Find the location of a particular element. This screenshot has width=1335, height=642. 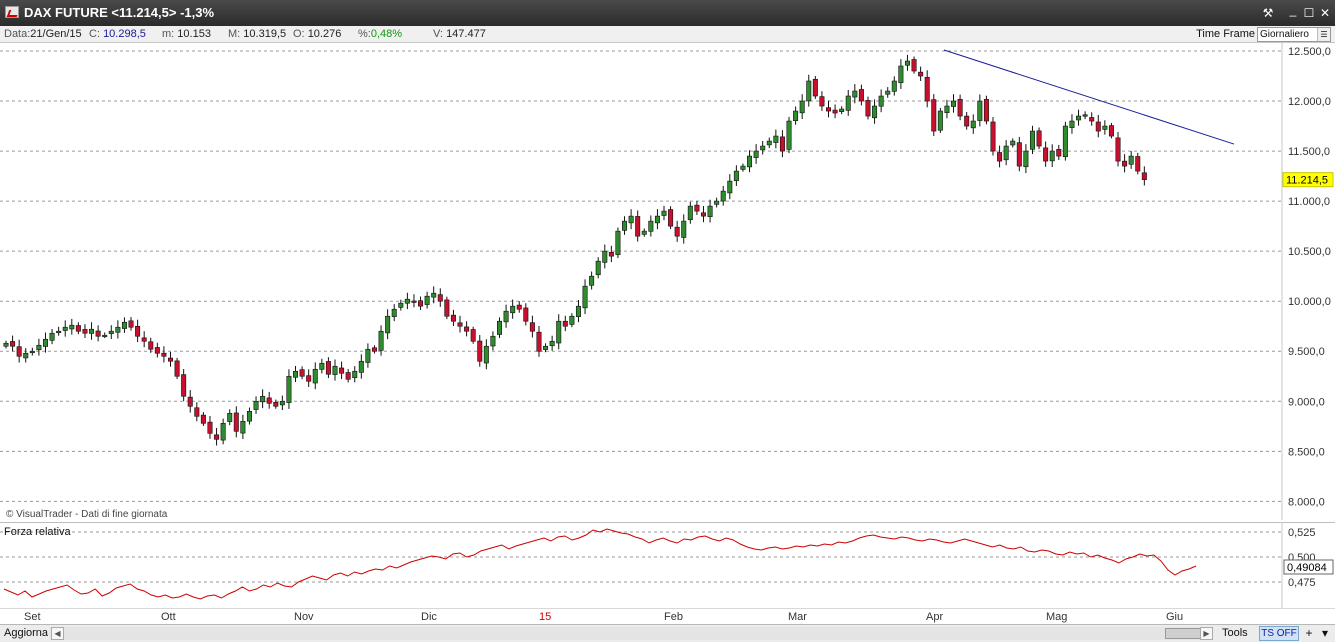

price-tick-label: 9.500,0 is located at coordinates (1306, 352).